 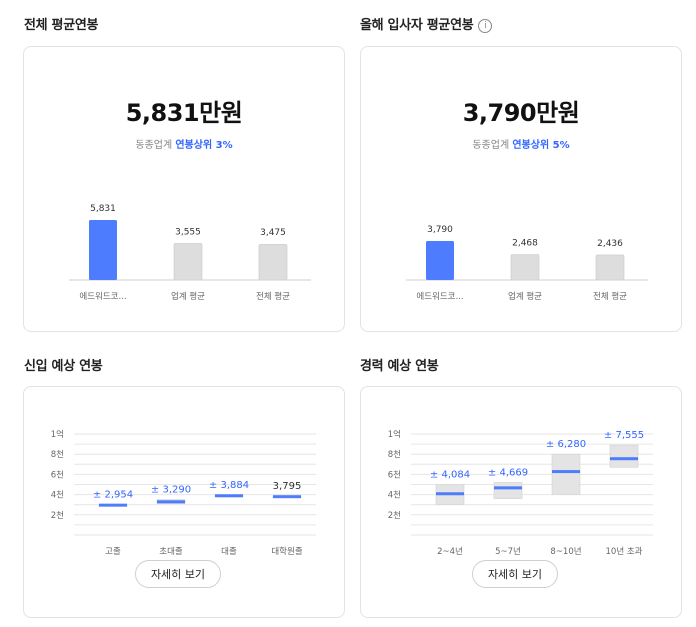 I want to click on newhire-rank-highlight: 연봉상위 5%, so click(x=541, y=145).